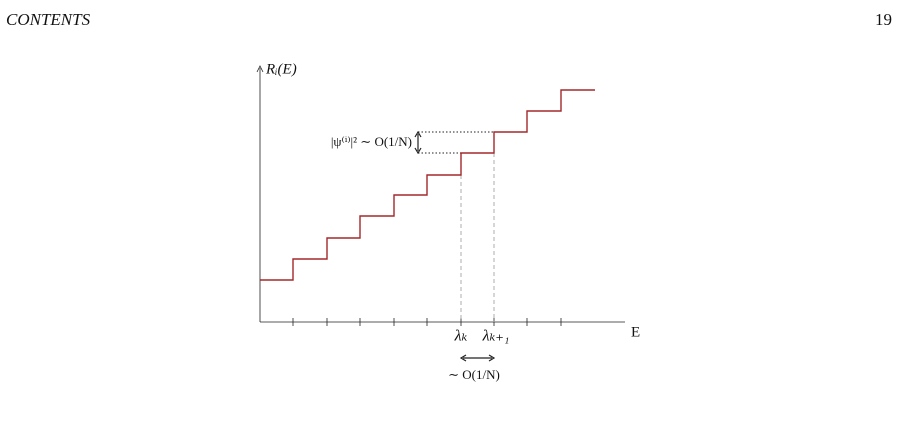 This screenshot has width=898, height=426. What do you see at coordinates (427, 322) in the screenshot?
I see `x-ticks` at bounding box center [427, 322].